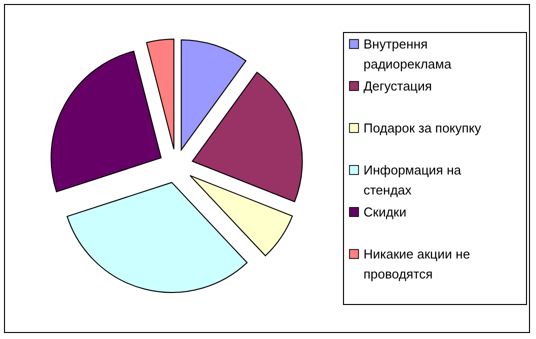  What do you see at coordinates (408, 54) in the screenshot?
I see `legend-label: Внутрення радиореклама` at bounding box center [408, 54].